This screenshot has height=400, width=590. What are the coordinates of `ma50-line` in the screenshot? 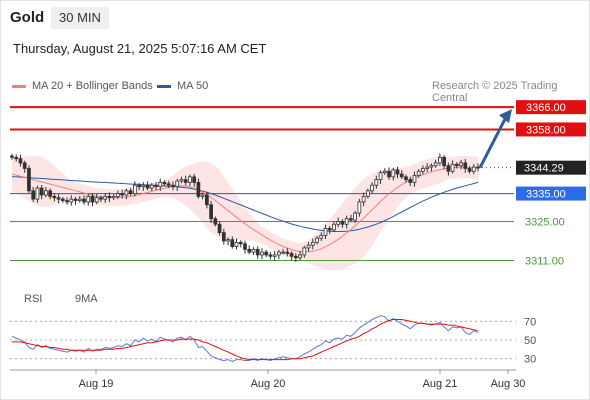 It's located at (245, 204).